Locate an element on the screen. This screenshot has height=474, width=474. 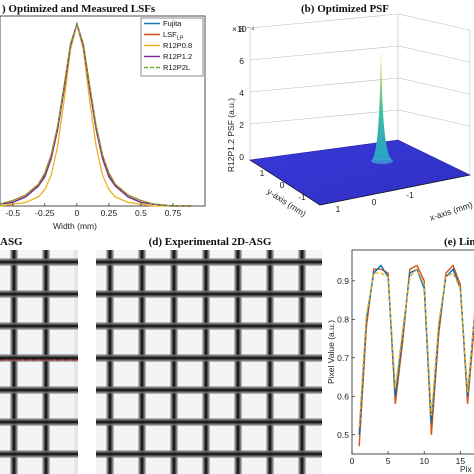
panel-d-title: (d) Experimental 2D-ASG is located at coordinates (210, 242).